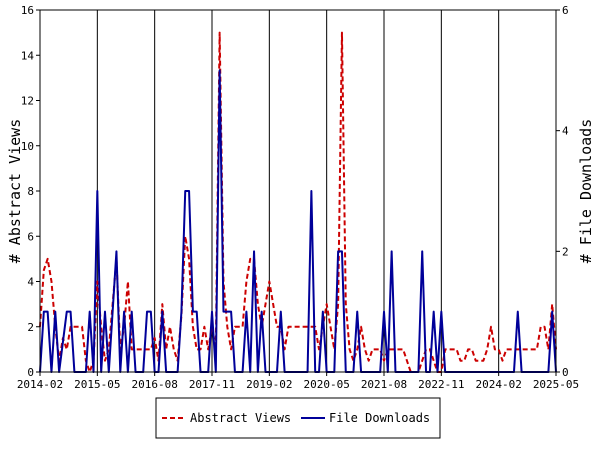 Image resolution: width=600 pixels, height=450 pixels. I want to click on x-tick-label: 2016-08, so click(154, 384).